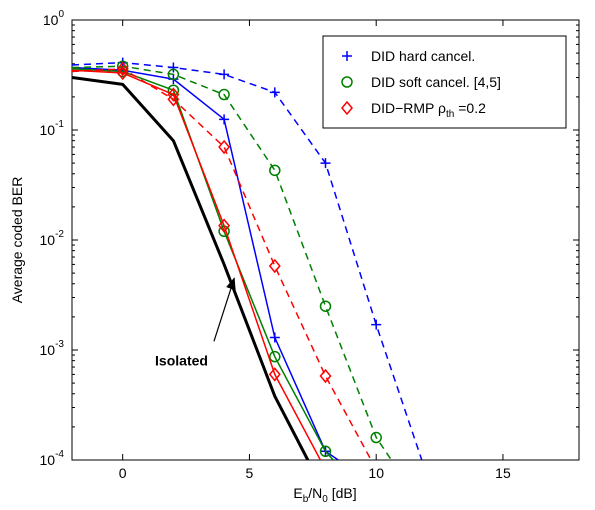 The image size is (595, 510). What do you see at coordinates (123, 473) in the screenshot?
I see `x-tick-label: 0` at bounding box center [123, 473].